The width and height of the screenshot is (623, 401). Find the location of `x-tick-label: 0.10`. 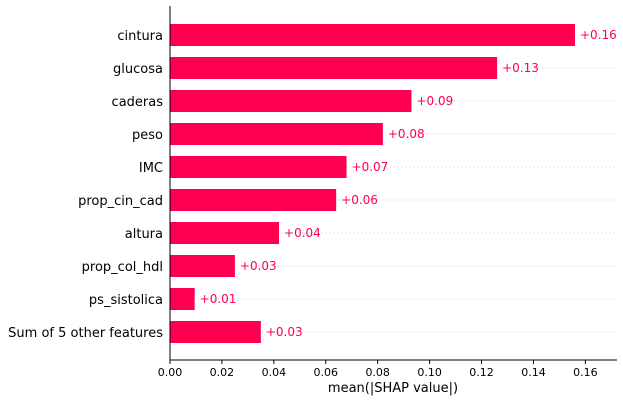

x-tick-label: 0.10 is located at coordinates (429, 372).